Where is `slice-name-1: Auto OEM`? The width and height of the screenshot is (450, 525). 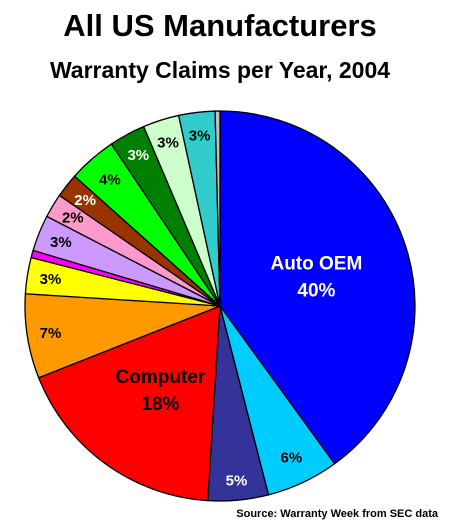 slice-name-1: Auto OEM is located at coordinates (316, 264).